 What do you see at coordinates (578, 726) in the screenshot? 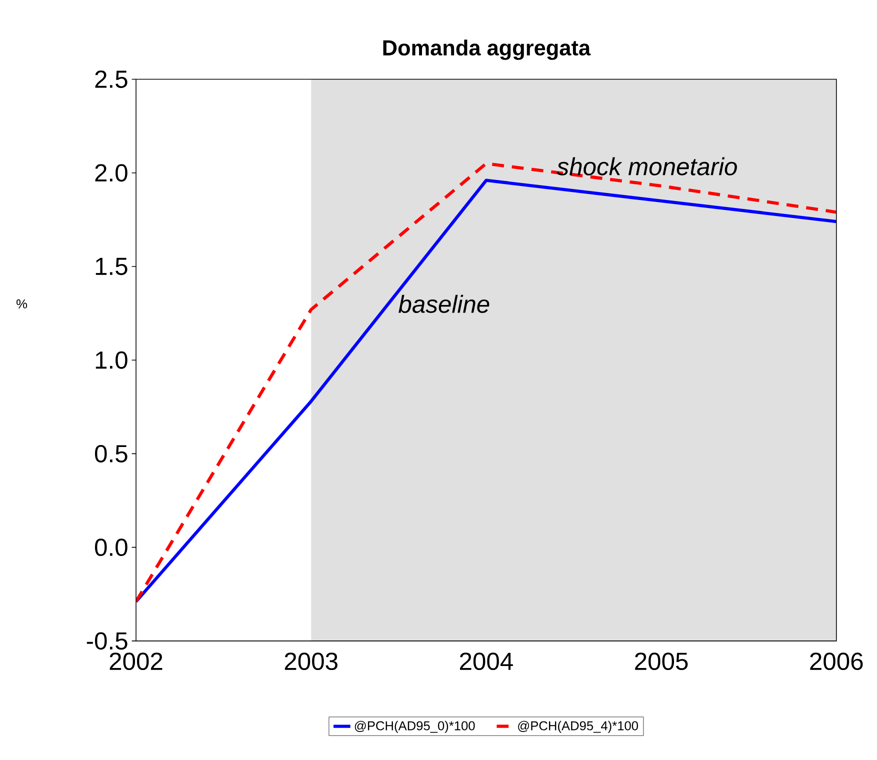
I see `legend-label: @PCH(AD95_4)*100` at bounding box center [578, 726].